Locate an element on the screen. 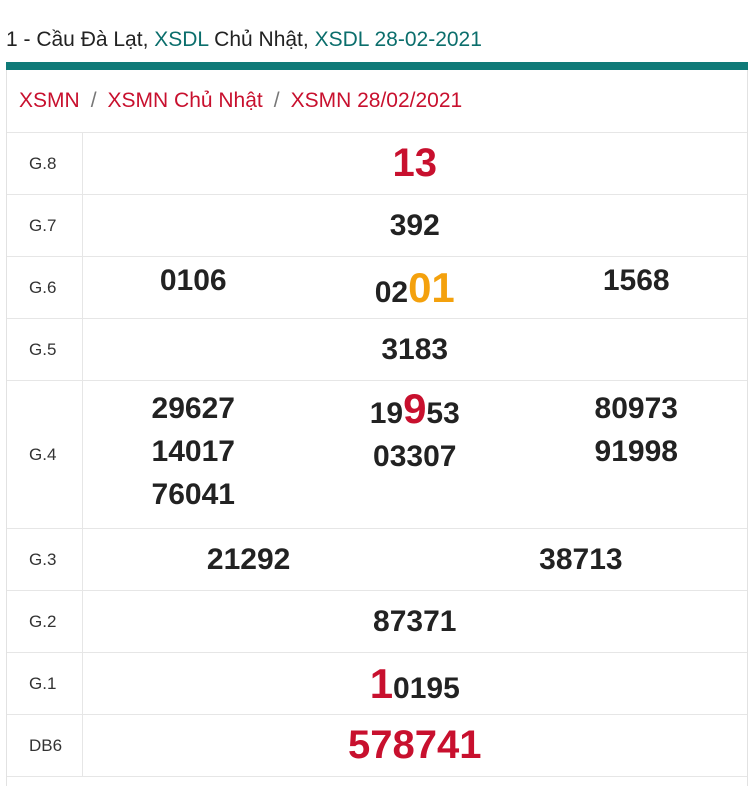 The width and height of the screenshot is (756, 786). prize-number-g3-2: 38713 is located at coordinates (581, 559).